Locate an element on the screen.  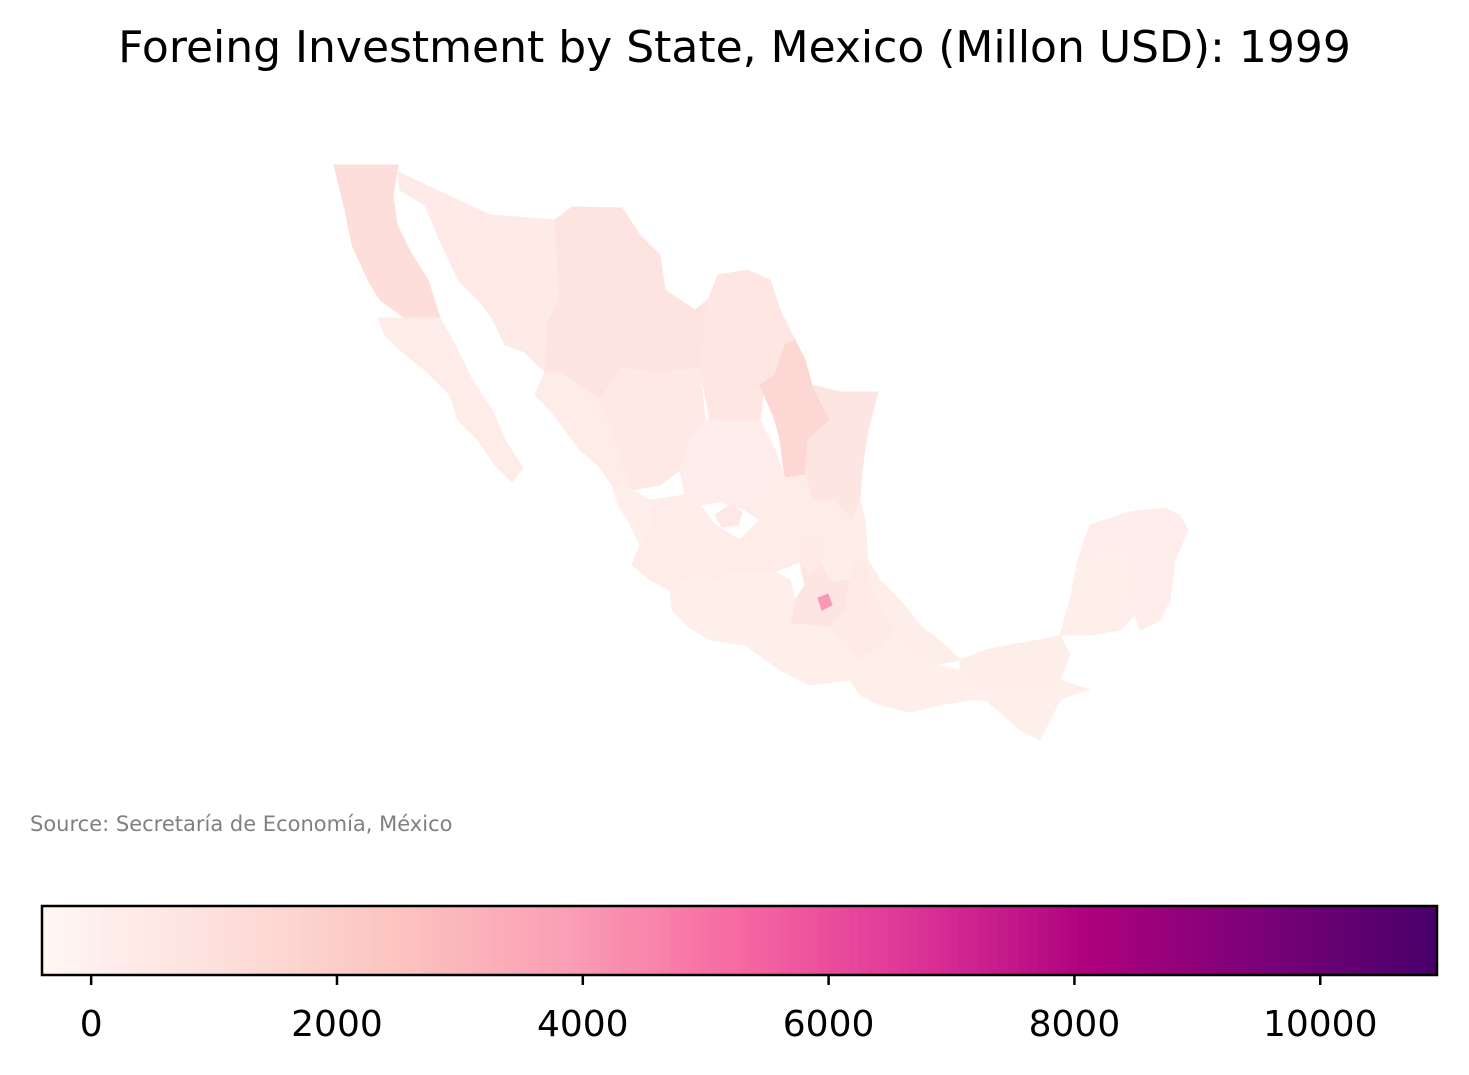
colorbar-tick-label: 6000 is located at coordinates (829, 1024).